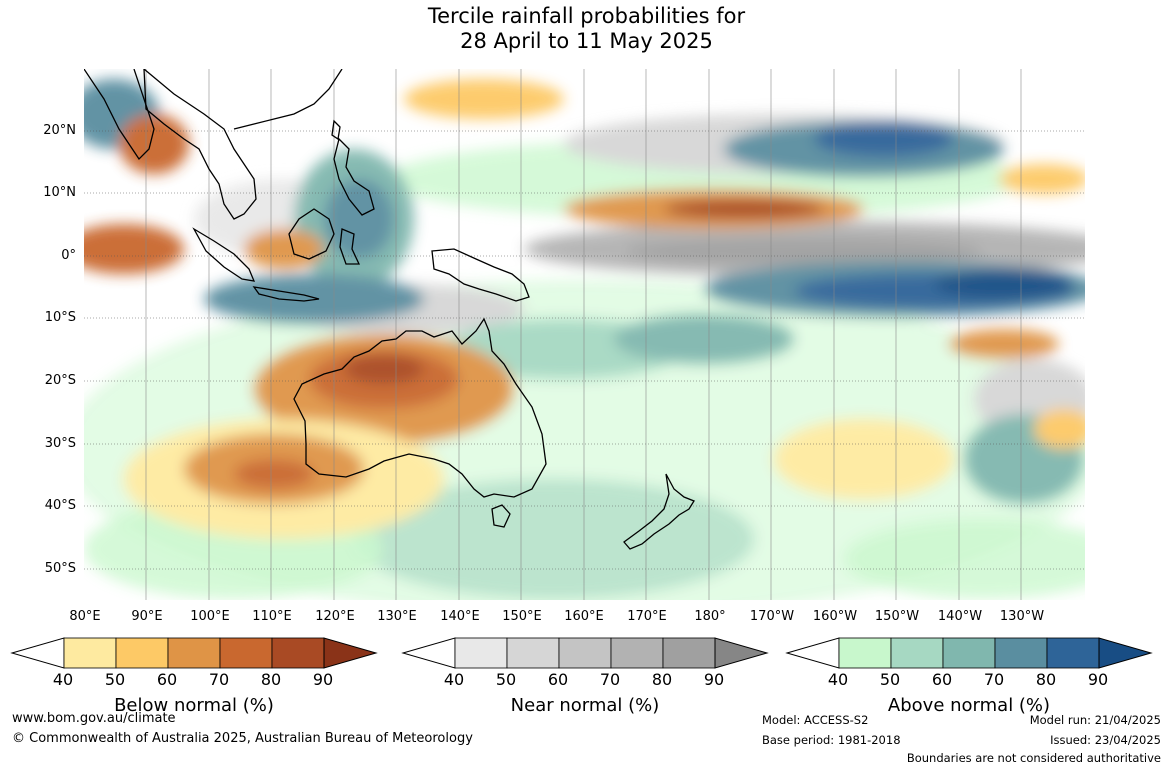 The image size is (1173, 770). What do you see at coordinates (812, 653) in the screenshot?
I see `above-colorbar-low-end` at bounding box center [812, 653].